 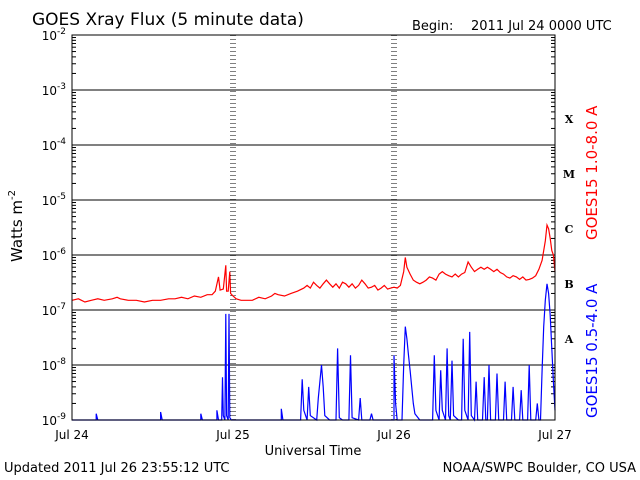 What do you see at coordinates (71, 435) in the screenshot?
I see `x-tick-label: Jul 24` at bounding box center [71, 435].